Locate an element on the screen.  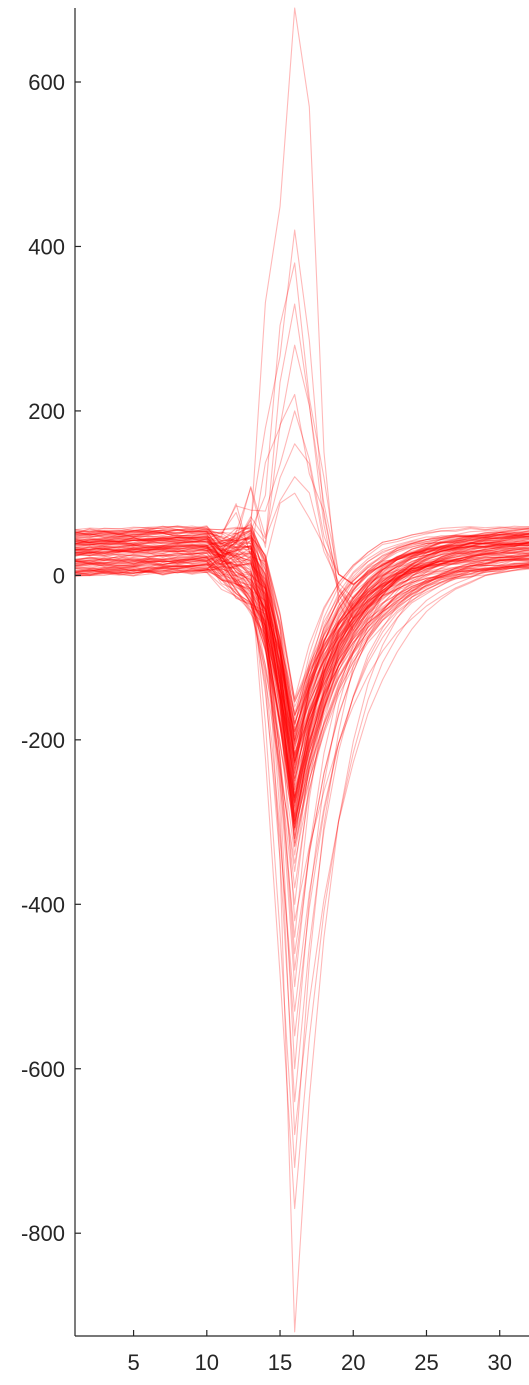
x-ticks: 5 10 15 20 25 30 is located at coordinates (319, 1352).